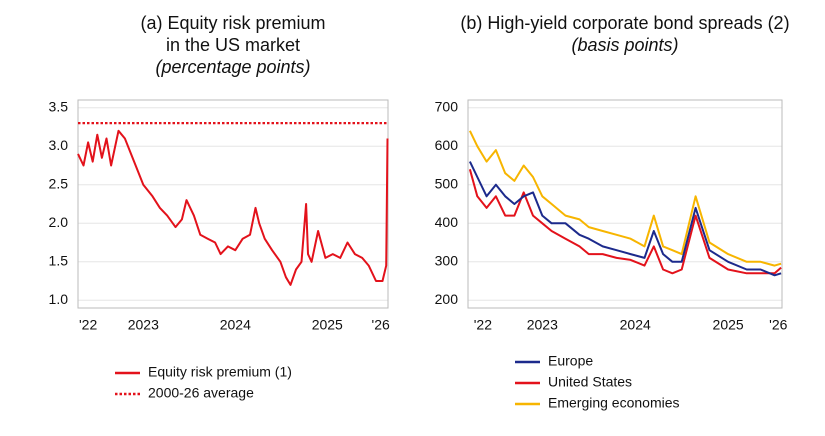  Describe the element at coordinates (59, 183) in the screenshot. I see `y-tick-label: 2.5` at that location.